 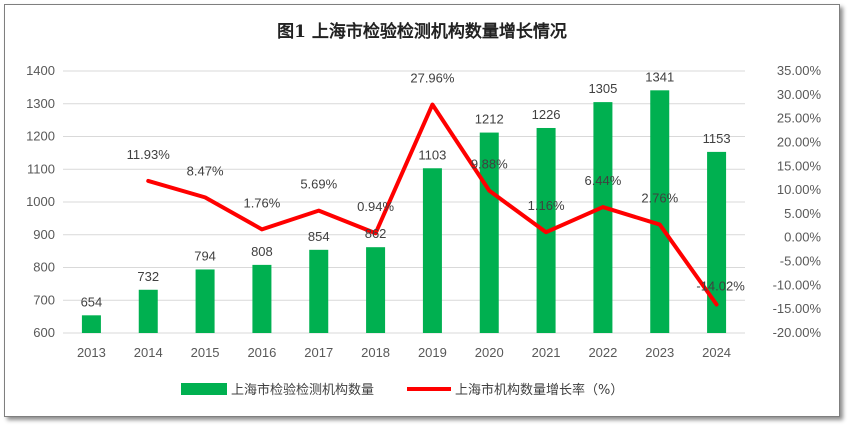 I want to click on bar-value-label: 1341, so click(x=659, y=76).